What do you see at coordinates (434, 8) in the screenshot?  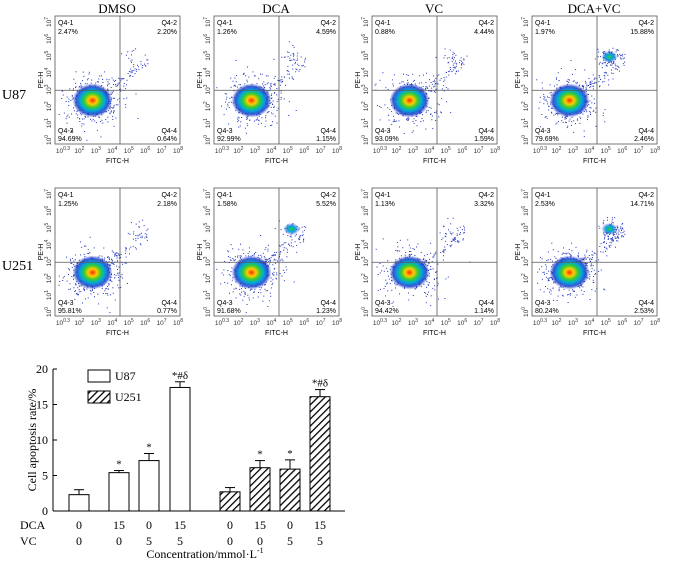 I see `column-label: VC` at bounding box center [434, 8].